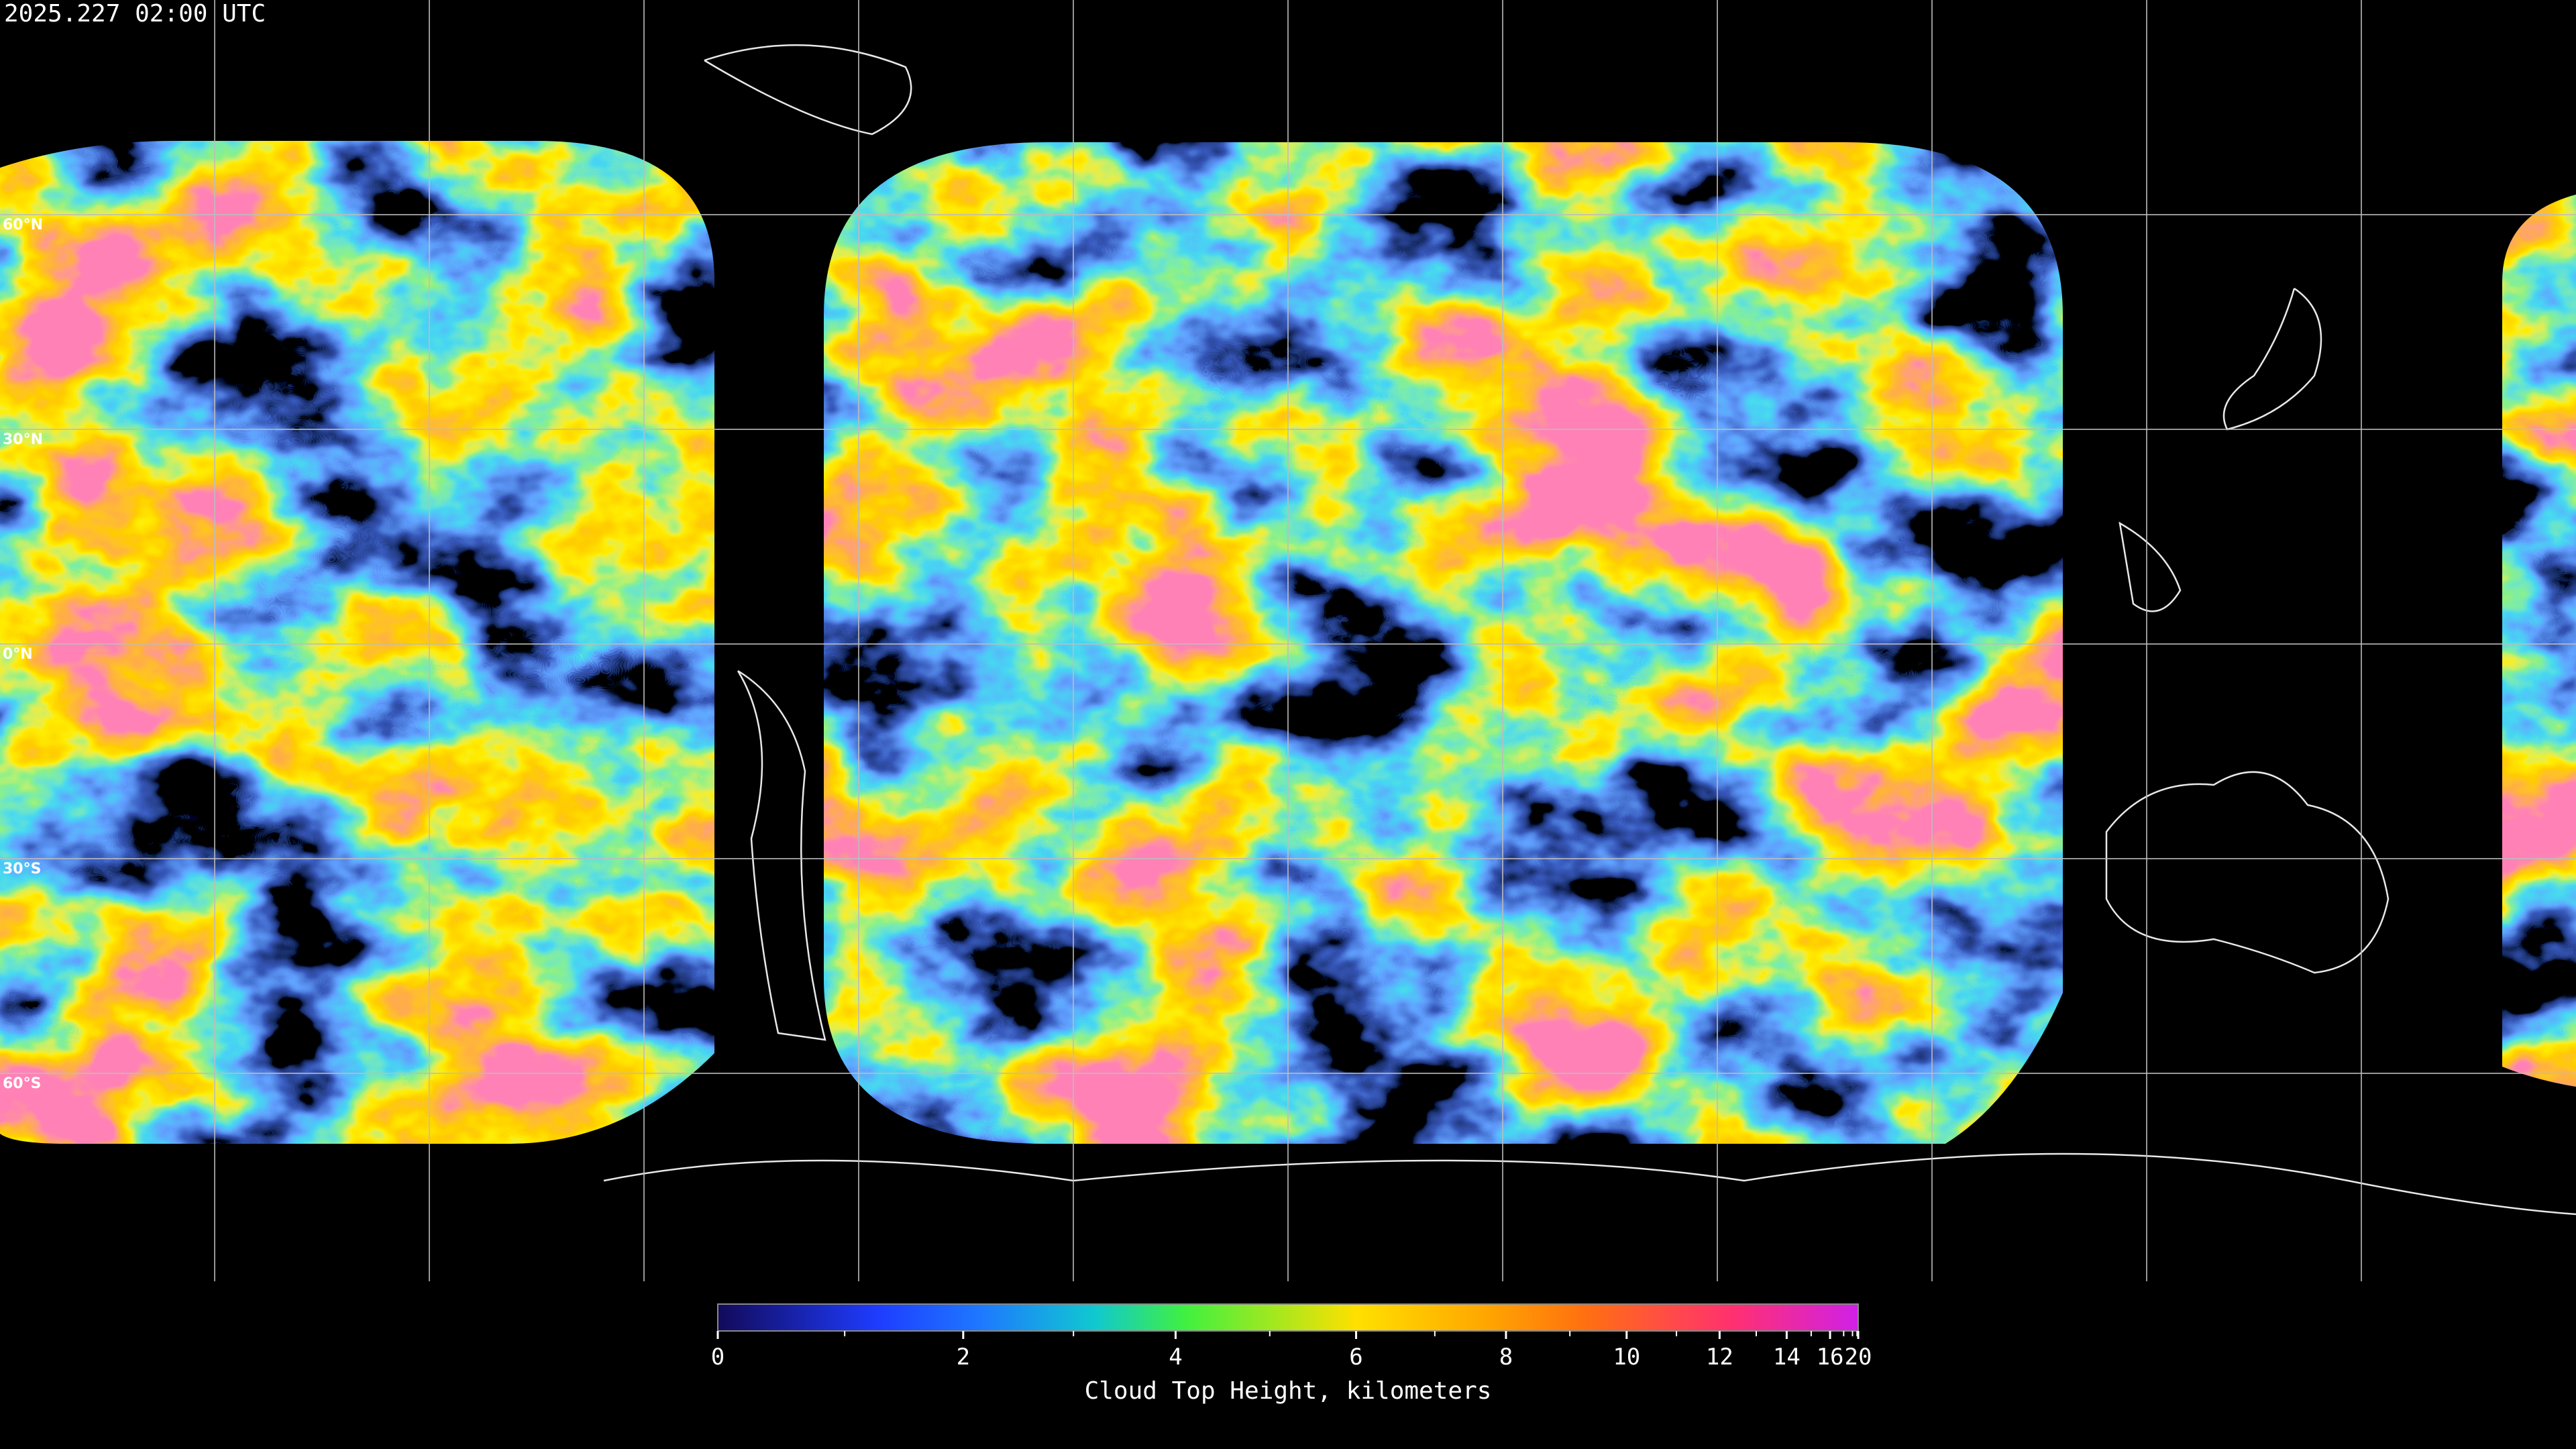 The image size is (2576, 1449). What do you see at coordinates (1830, 1357) in the screenshot?
I see `colorbar-tick-label: 16` at bounding box center [1830, 1357].